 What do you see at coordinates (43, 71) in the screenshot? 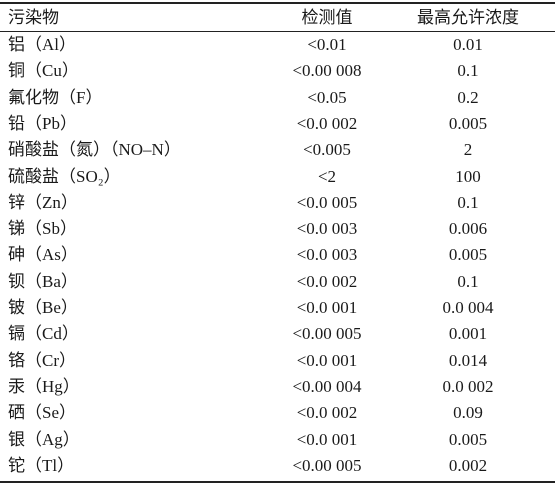
I see `table-cell: 铜（Cu）` at bounding box center [43, 71].